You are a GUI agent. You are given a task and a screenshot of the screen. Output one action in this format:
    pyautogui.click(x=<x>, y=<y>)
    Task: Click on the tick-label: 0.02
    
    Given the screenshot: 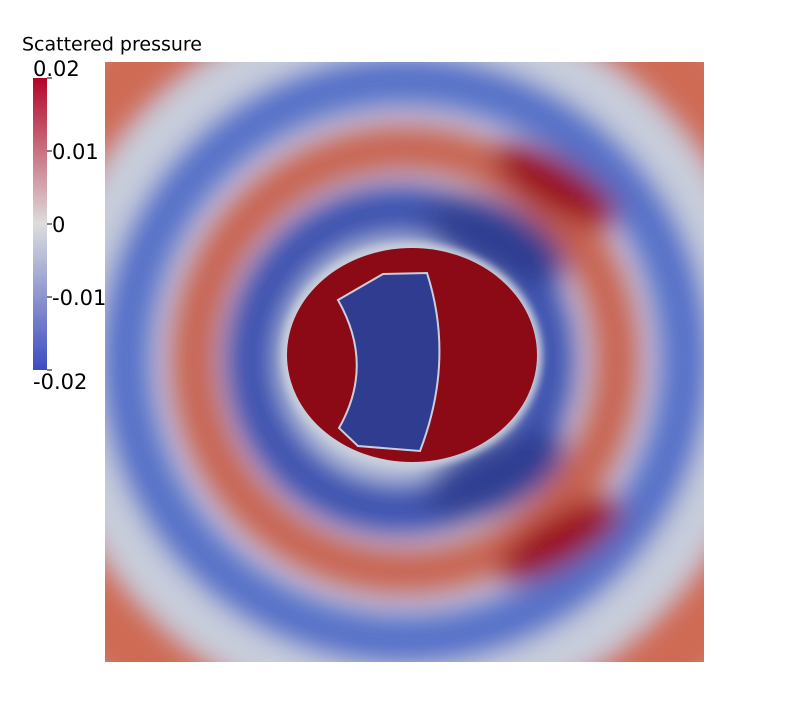 What is the action you would take?
    pyautogui.click(x=56, y=69)
    